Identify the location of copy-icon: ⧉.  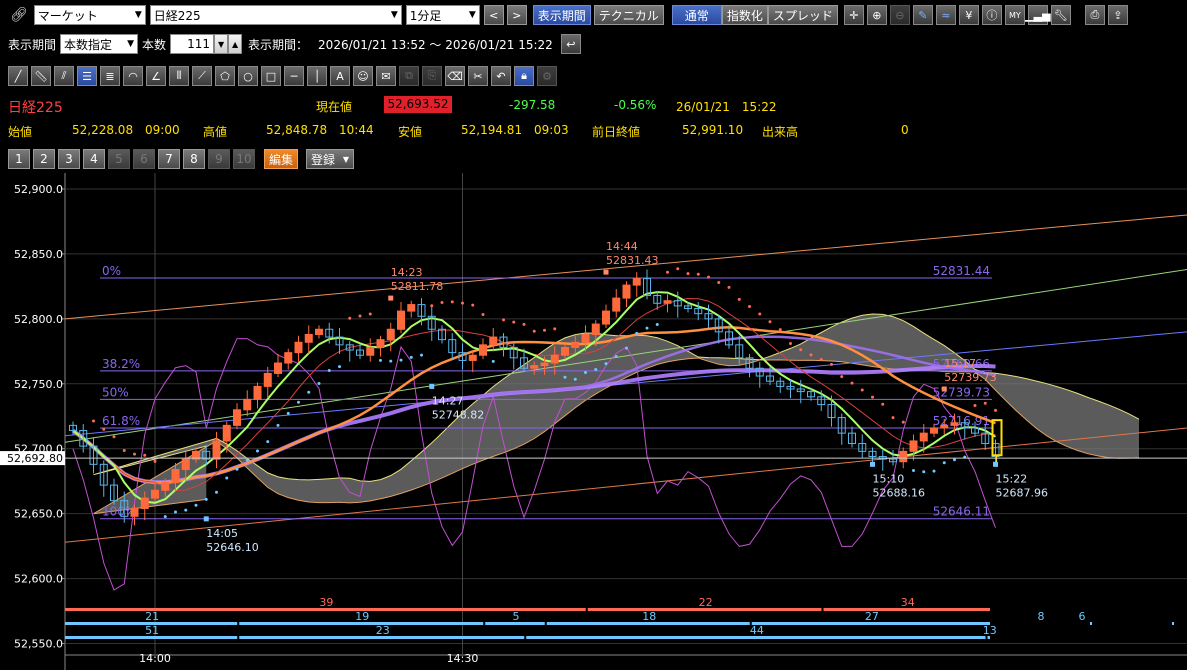
(409, 76).